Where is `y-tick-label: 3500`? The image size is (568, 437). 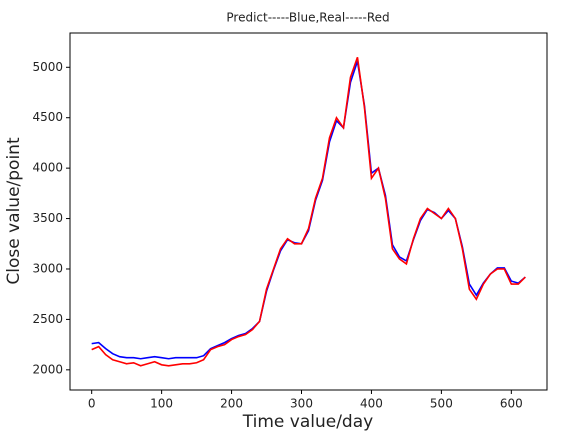
y-tick-label: 3500 is located at coordinates (47, 218).